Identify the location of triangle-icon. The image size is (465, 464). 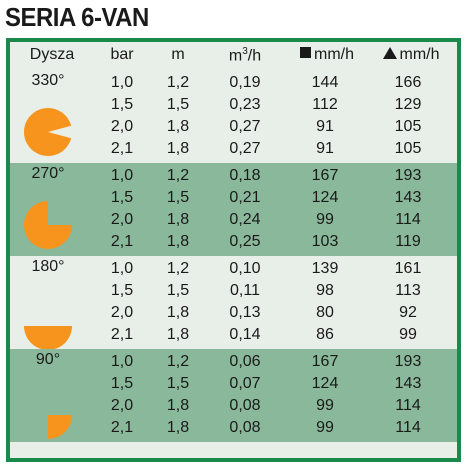
(389, 53).